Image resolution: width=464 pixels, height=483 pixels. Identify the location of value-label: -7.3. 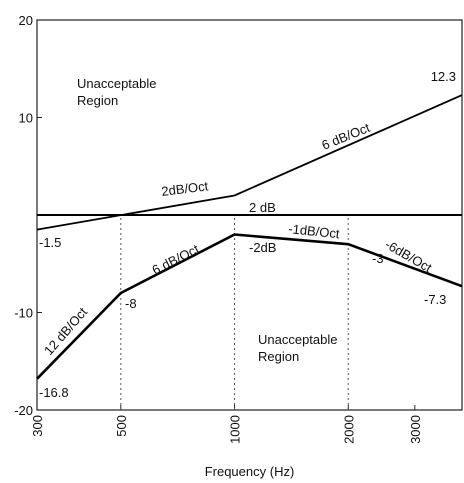
(435, 299).